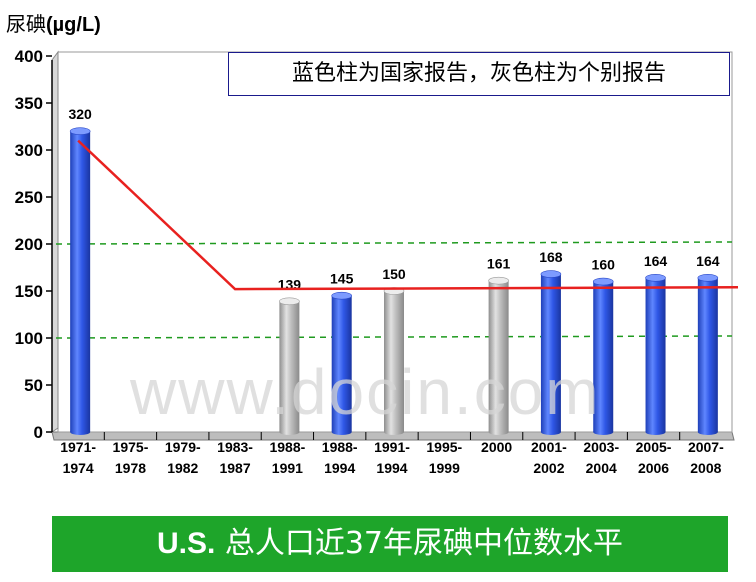 The height and width of the screenshot is (582, 756). I want to click on x-tick-label: 1979-, so click(183, 447).